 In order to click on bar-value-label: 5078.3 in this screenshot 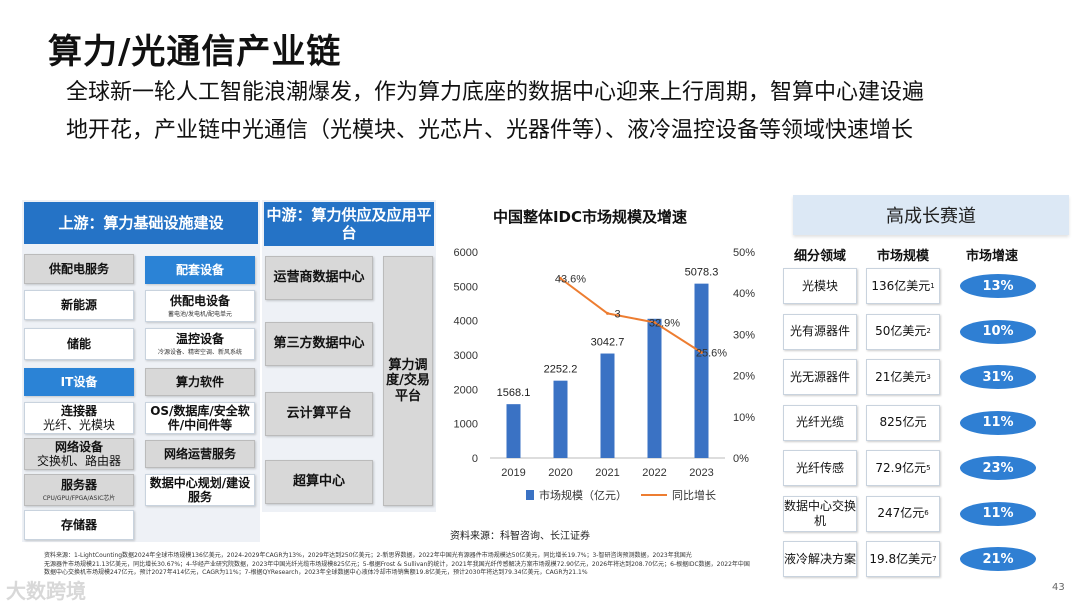, I will do `click(702, 273)`.